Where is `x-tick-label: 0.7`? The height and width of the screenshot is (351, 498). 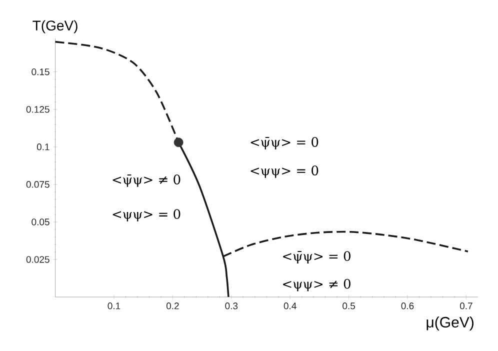
x-tick-label: 0.7 is located at coordinates (466, 306).